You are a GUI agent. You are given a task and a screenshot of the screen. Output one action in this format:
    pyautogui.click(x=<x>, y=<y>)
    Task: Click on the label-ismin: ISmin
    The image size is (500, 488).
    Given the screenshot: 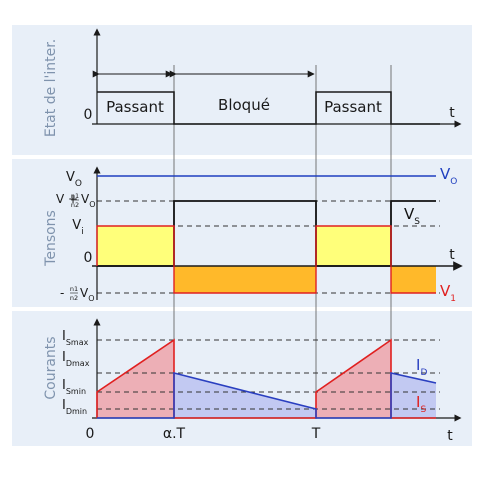 What is the action you would take?
    pyautogui.click(x=74, y=387)
    